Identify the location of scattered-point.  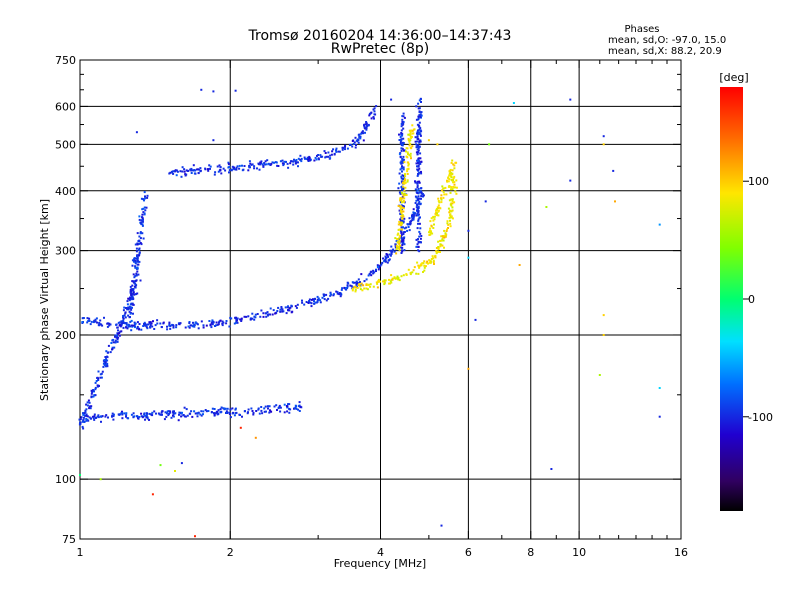
(603, 335).